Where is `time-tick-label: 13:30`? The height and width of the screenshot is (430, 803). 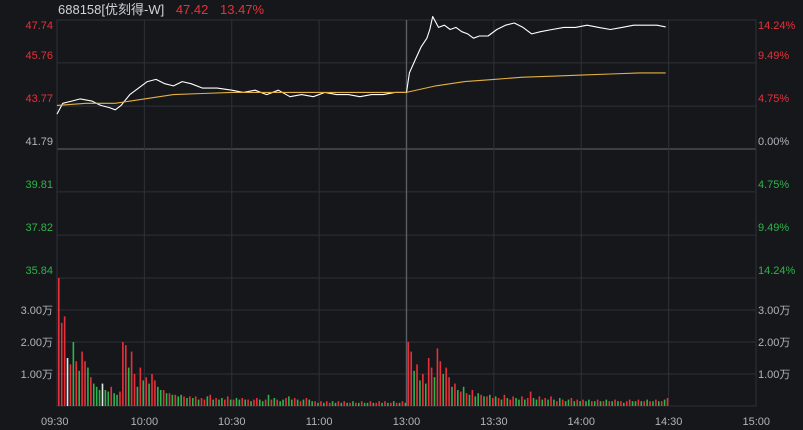 time-tick-label: 13:30 is located at coordinates (494, 422).